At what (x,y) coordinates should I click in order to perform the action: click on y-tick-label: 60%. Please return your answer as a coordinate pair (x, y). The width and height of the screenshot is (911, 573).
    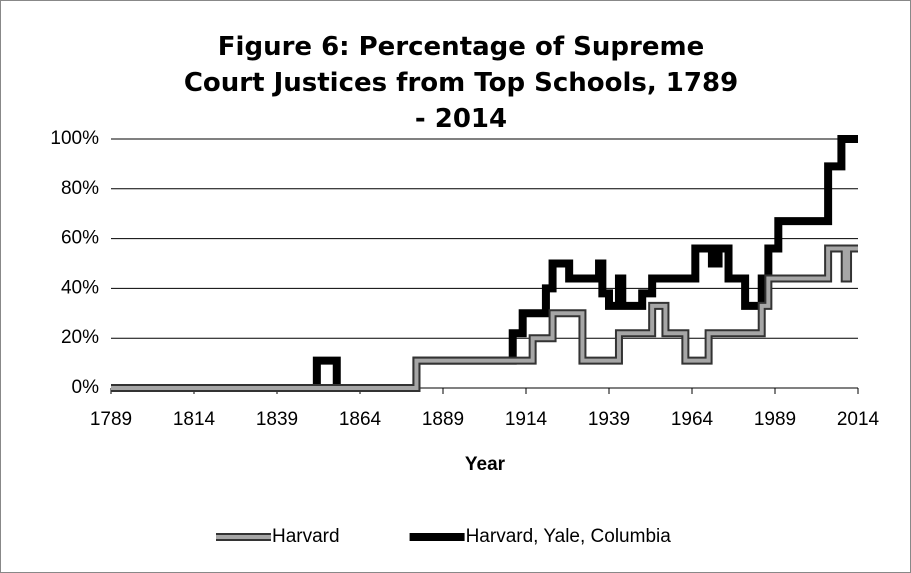
    Looking at the image, I should click on (80, 238).